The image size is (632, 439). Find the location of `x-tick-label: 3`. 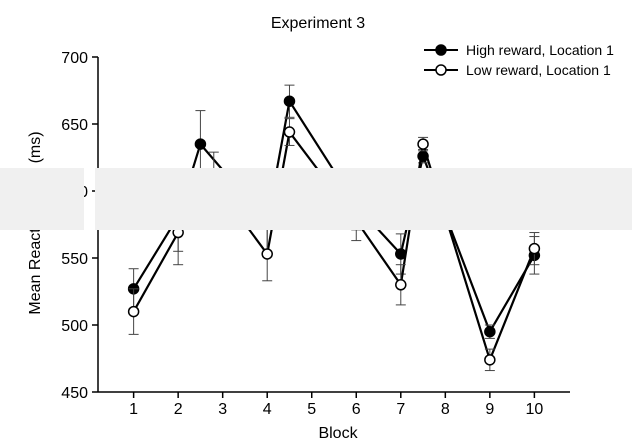

x-tick-label: 3 is located at coordinates (222, 409).